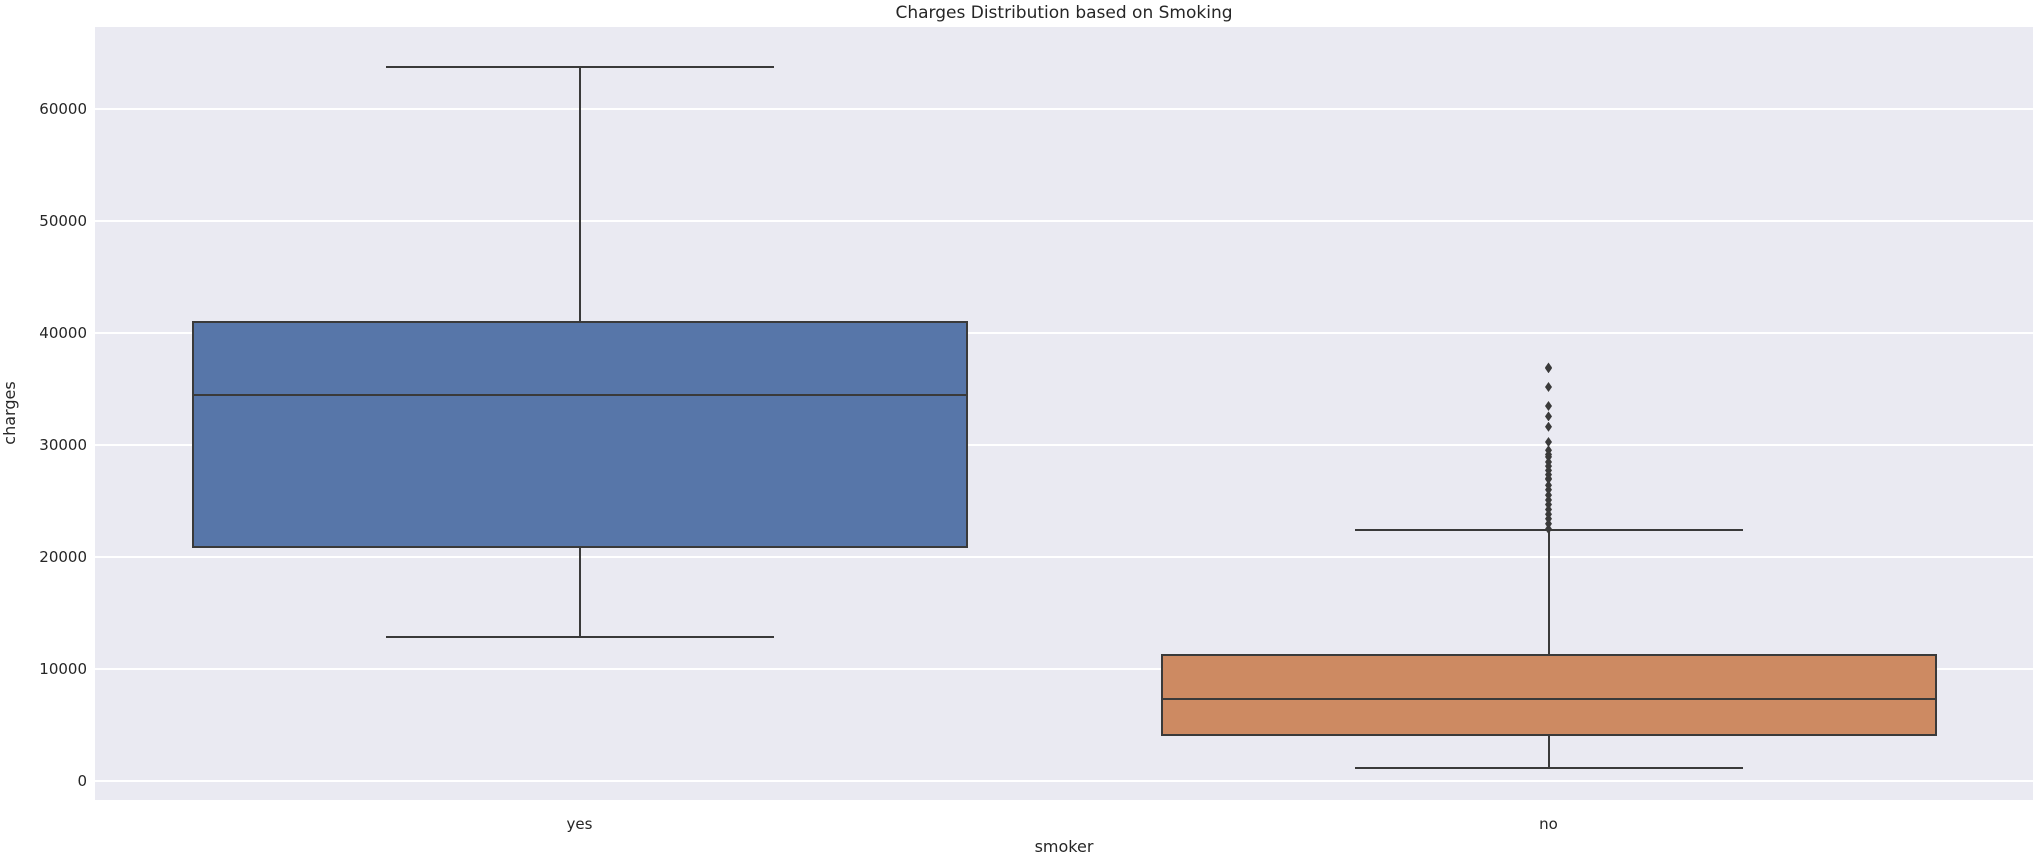 This screenshot has height=864, width=2042. I want to click on chart-title: Charges Distribution based on Smoking, so click(1064, 13).